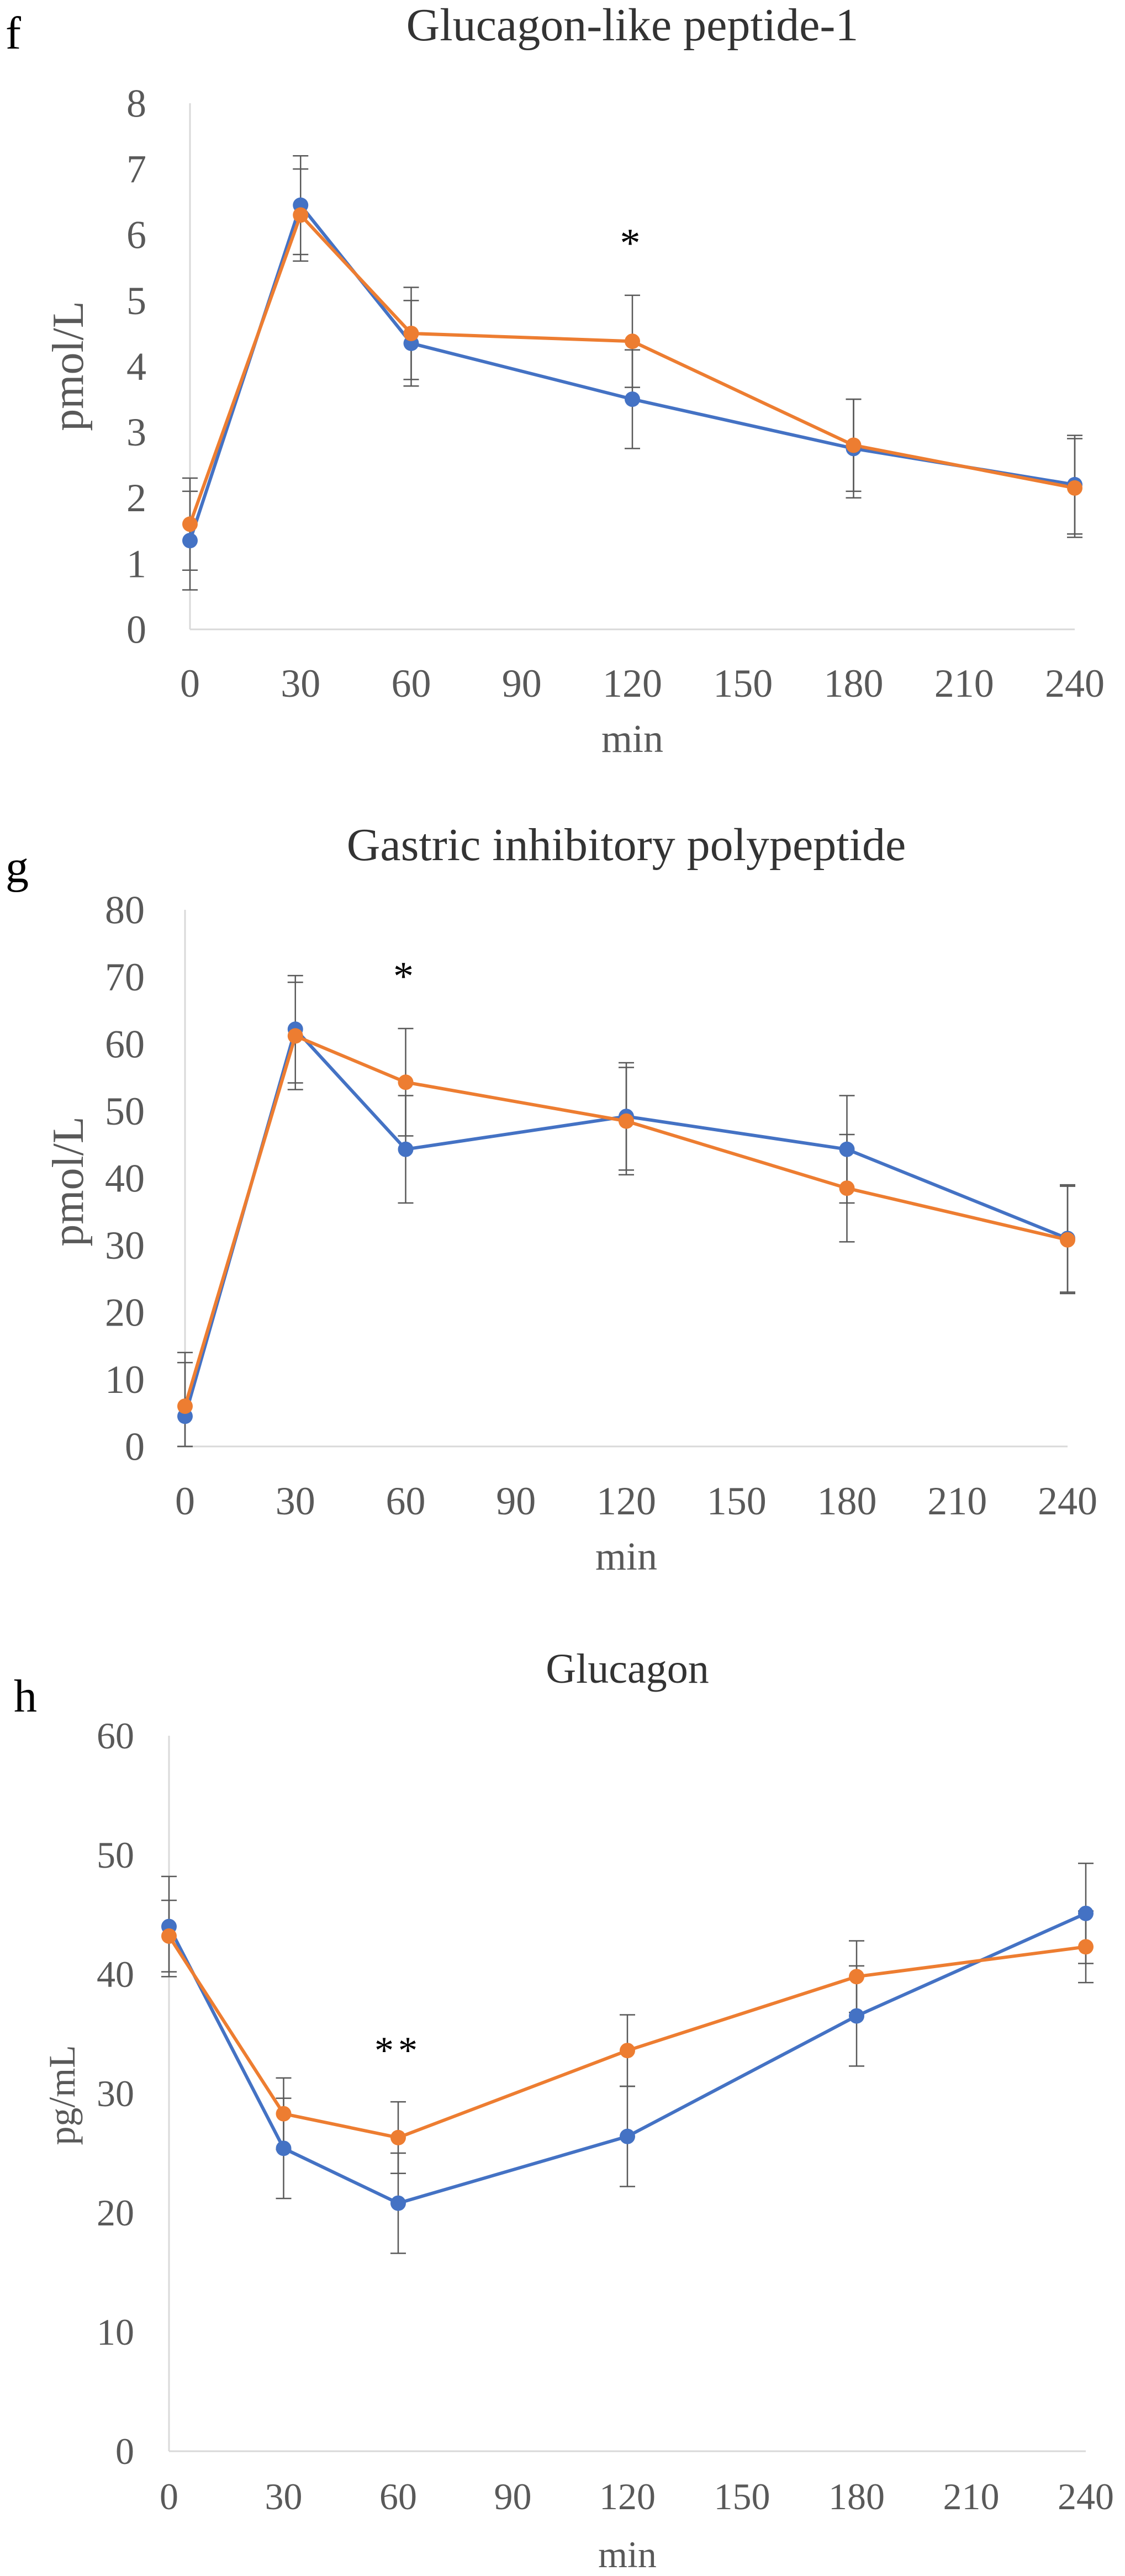 The width and height of the screenshot is (1125, 2576). Describe the element at coordinates (136, 432) in the screenshot. I see `y-tick-label: 3` at that location.